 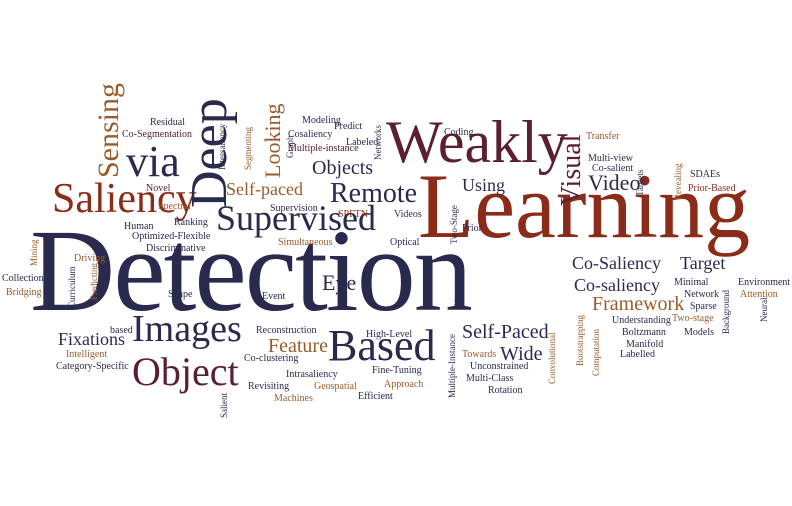 I want to click on word-looking: Looking, so click(x=272, y=140).